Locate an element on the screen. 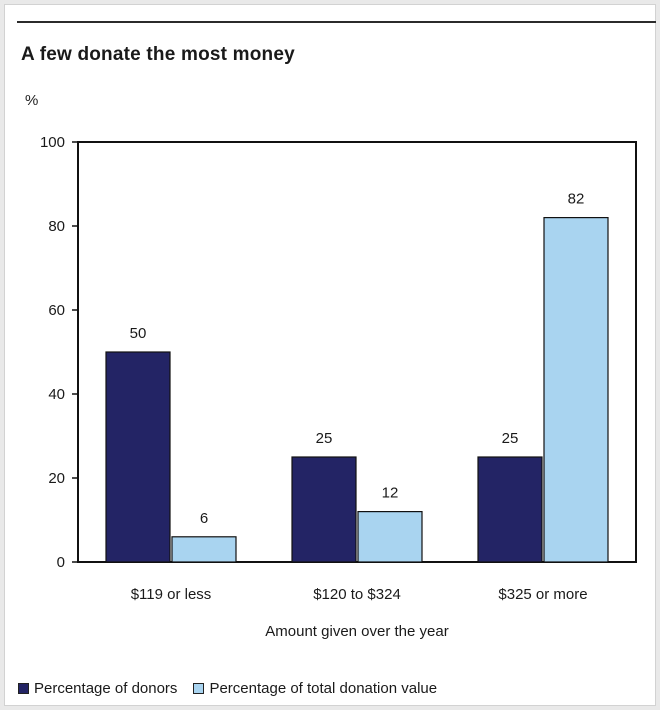 The image size is (660, 710). y-tick-label: 0 is located at coordinates (61, 562).